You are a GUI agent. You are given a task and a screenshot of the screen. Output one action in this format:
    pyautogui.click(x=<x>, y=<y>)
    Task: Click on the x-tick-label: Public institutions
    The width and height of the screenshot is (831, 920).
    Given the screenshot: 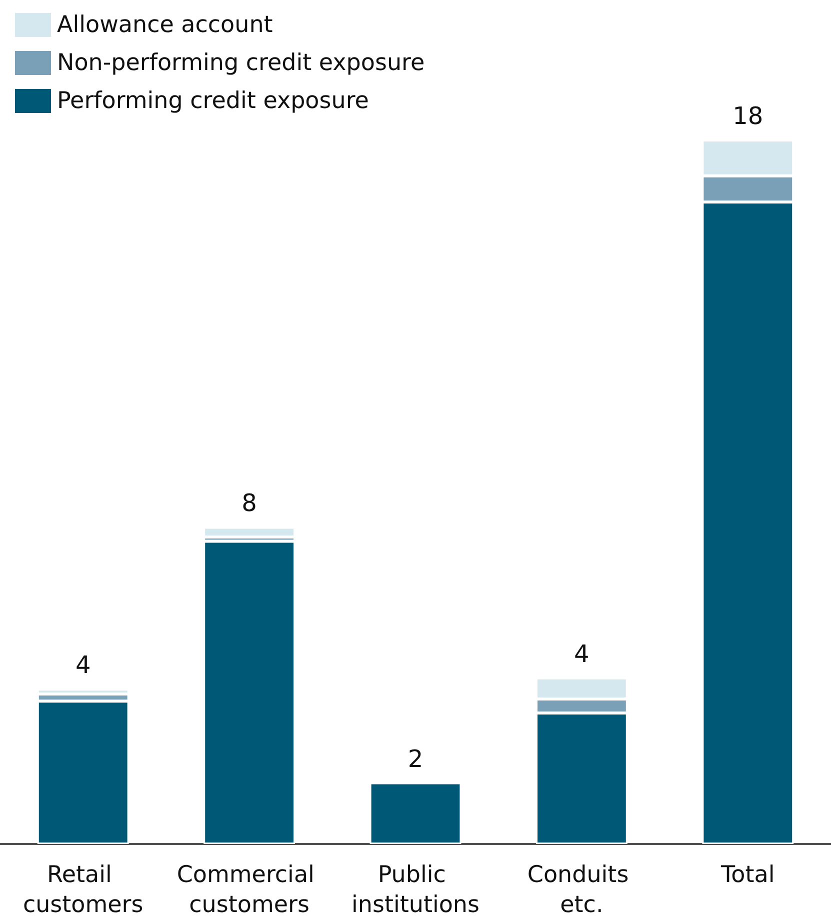 What is the action you would take?
    pyautogui.click(x=416, y=890)
    